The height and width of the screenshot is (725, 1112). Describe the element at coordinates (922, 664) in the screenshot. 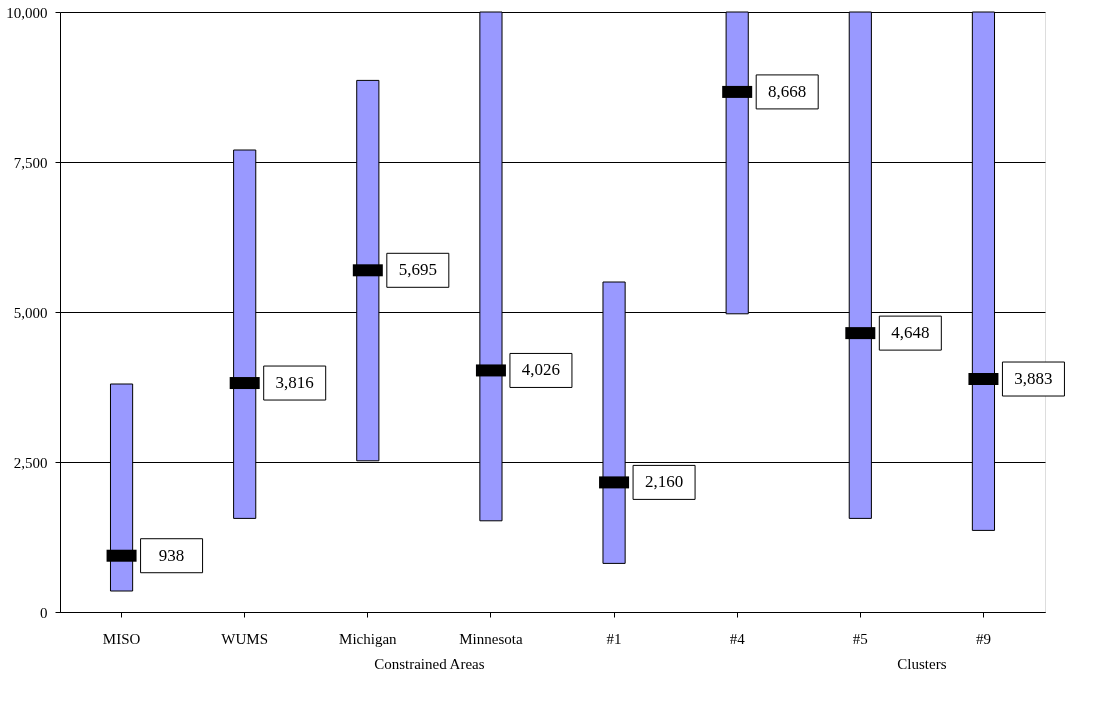

I see `text: Clusters` at that location.